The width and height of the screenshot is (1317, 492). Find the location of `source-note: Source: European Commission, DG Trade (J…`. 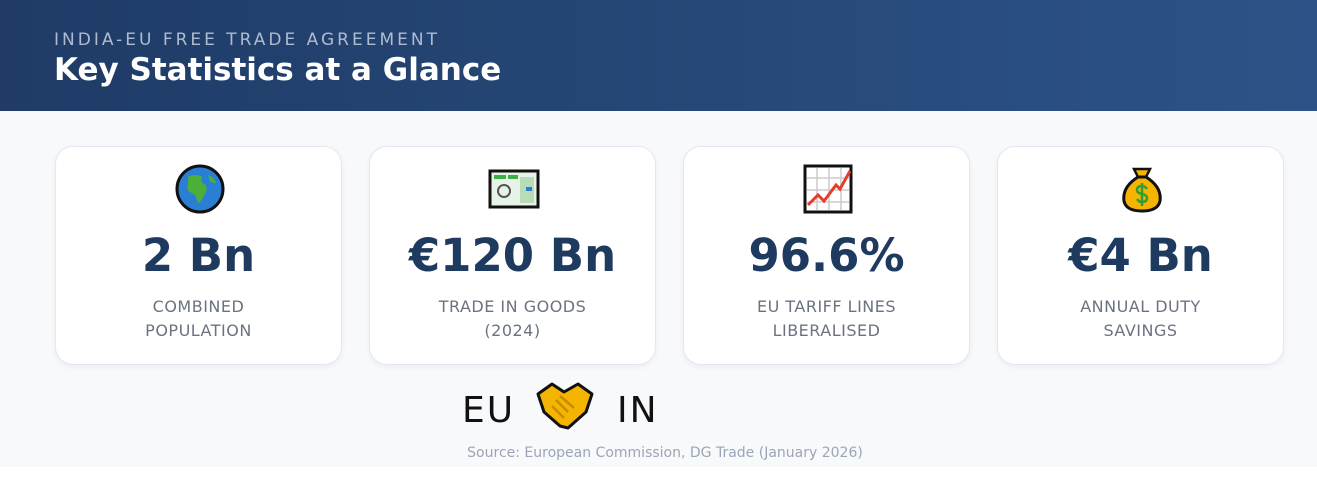

source-note: Source: European Commission, DG Trade (J… is located at coordinates (665, 453).